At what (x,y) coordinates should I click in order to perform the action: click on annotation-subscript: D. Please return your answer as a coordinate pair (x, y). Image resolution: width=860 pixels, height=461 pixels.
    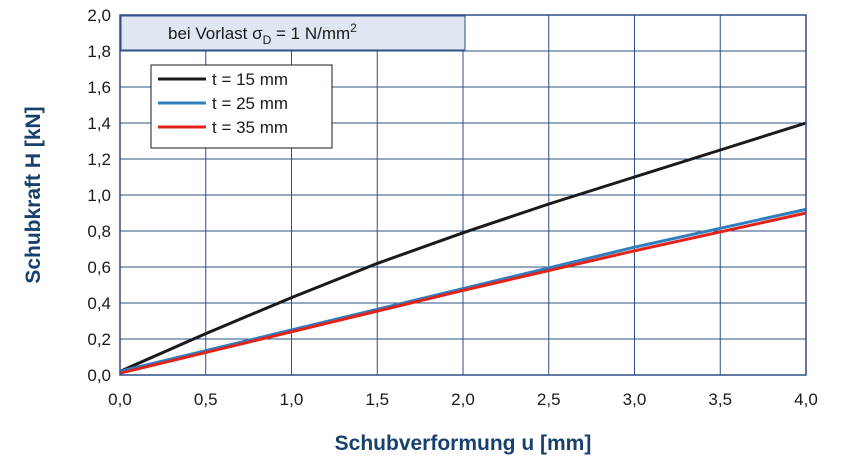
    Looking at the image, I should click on (267, 40).